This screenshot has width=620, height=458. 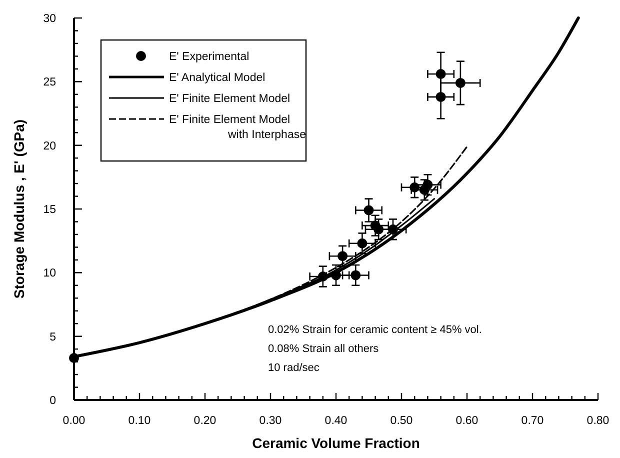 What do you see at coordinates (270, 421) in the screenshot?
I see `x-tick-label: 0.30` at bounding box center [270, 421].